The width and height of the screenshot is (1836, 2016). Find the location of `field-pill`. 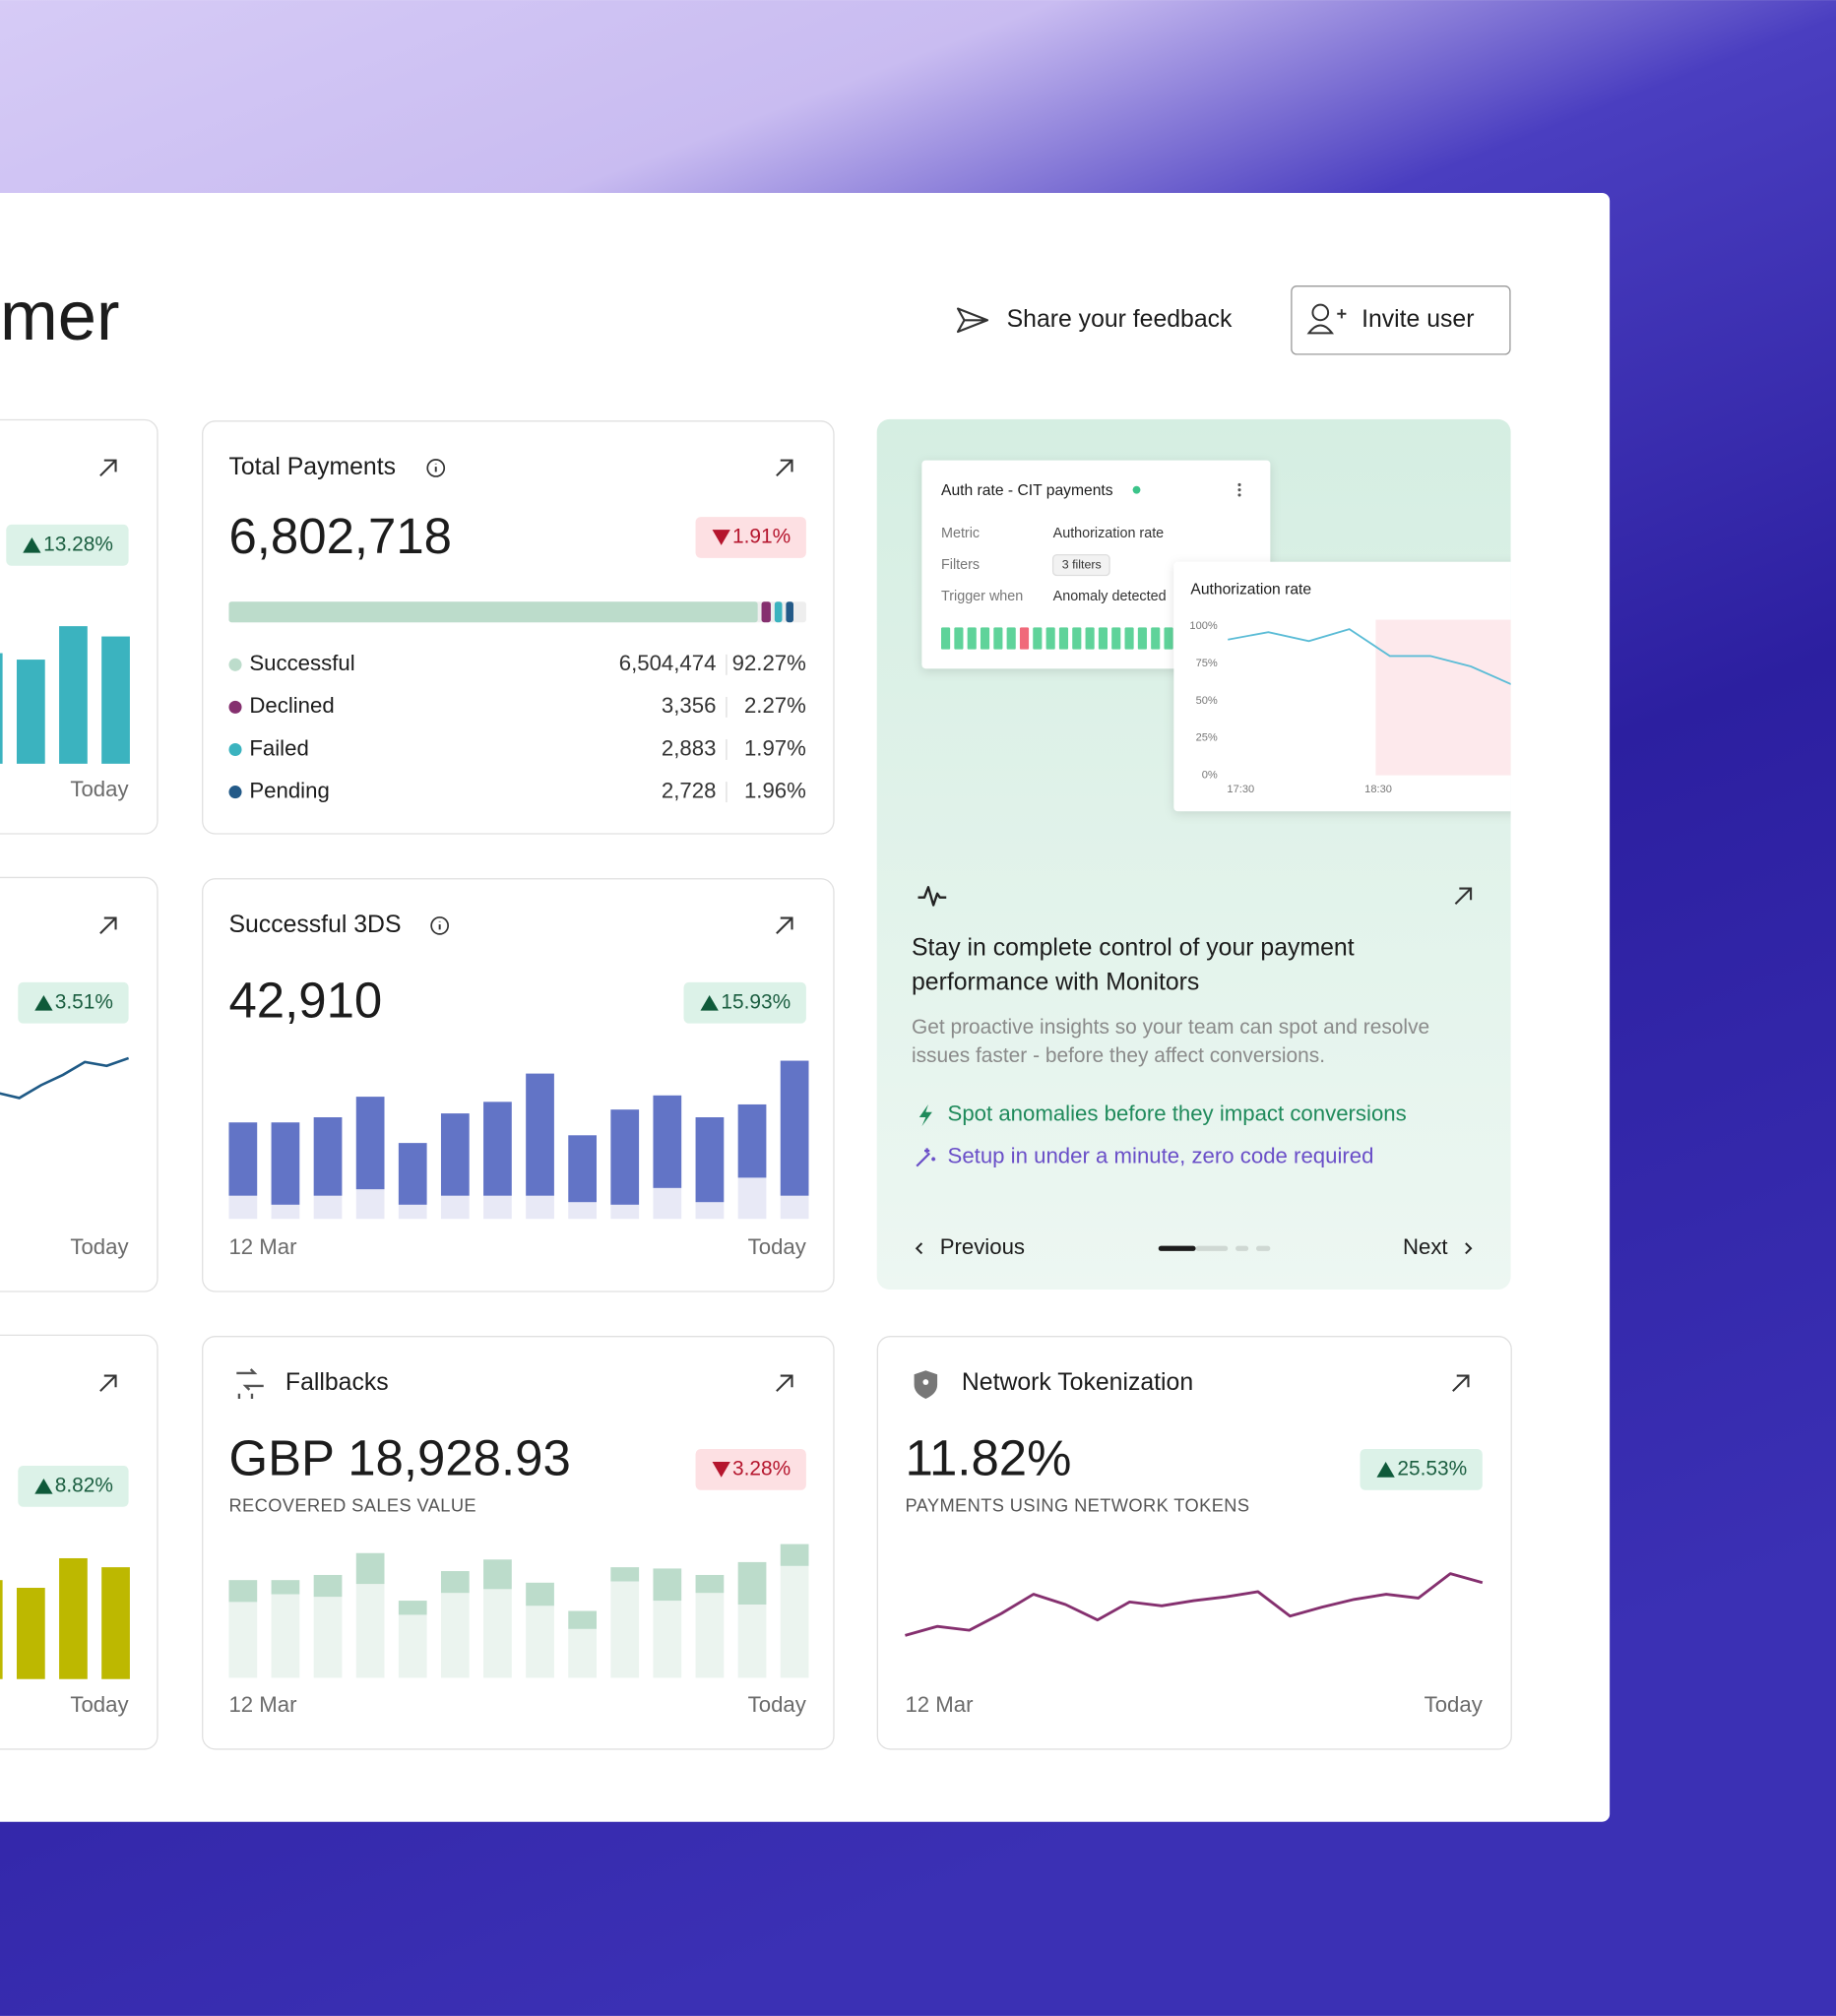

field-pill is located at coordinates (1080, 565).